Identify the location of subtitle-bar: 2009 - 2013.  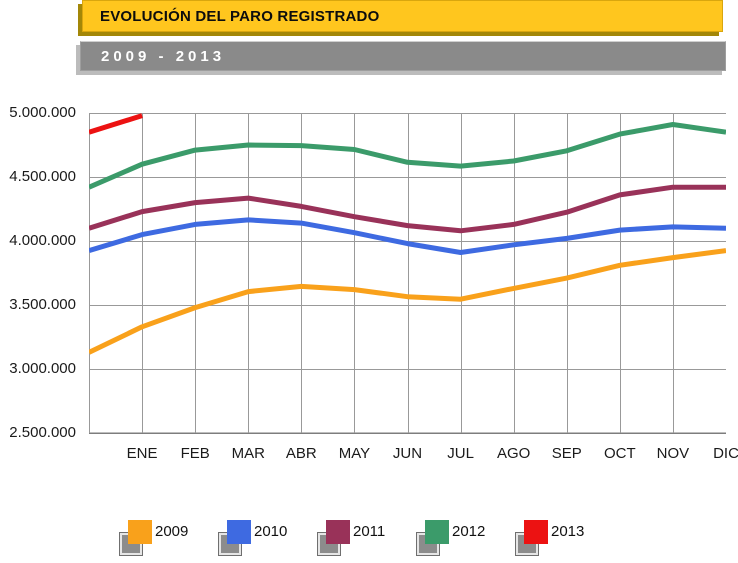
(403, 56).